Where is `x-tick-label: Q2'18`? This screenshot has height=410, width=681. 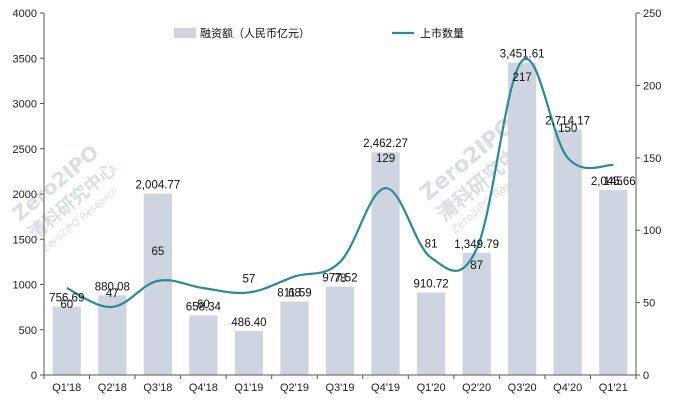
x-tick-label: Q2'18 is located at coordinates (112, 388).